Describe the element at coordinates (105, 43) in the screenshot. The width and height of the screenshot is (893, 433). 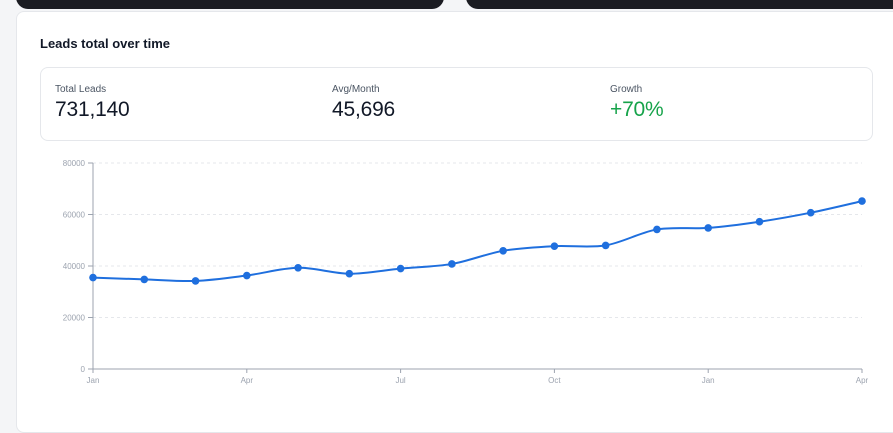
I see `panel-title: Leads total over time` at that location.